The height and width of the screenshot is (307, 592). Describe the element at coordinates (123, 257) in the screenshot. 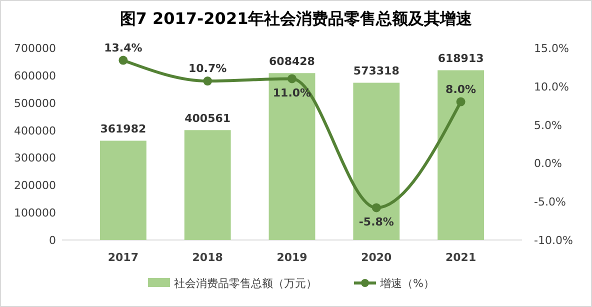

I see `x-tick-label: 2017` at that location.